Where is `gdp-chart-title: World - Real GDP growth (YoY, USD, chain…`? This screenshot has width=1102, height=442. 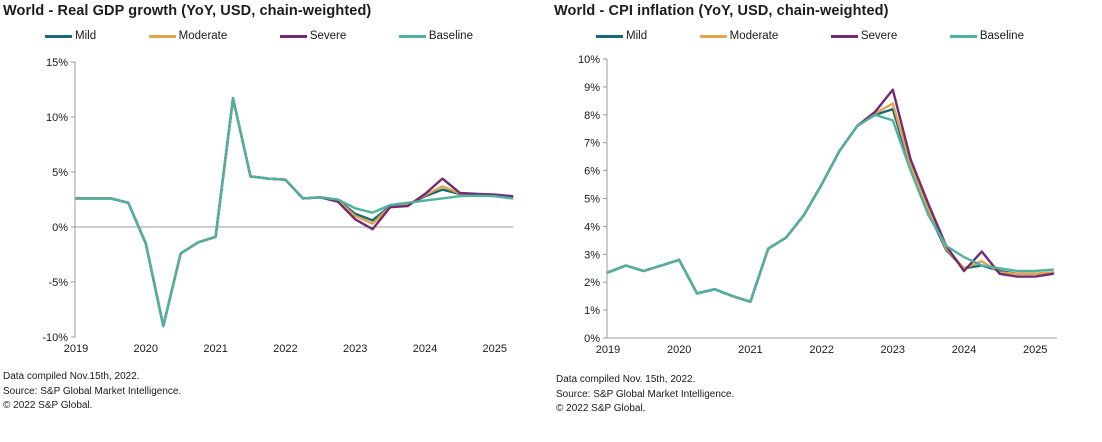 gdp-chart-title: World - Real GDP growth (YoY, USD, chain… is located at coordinates (187, 11).